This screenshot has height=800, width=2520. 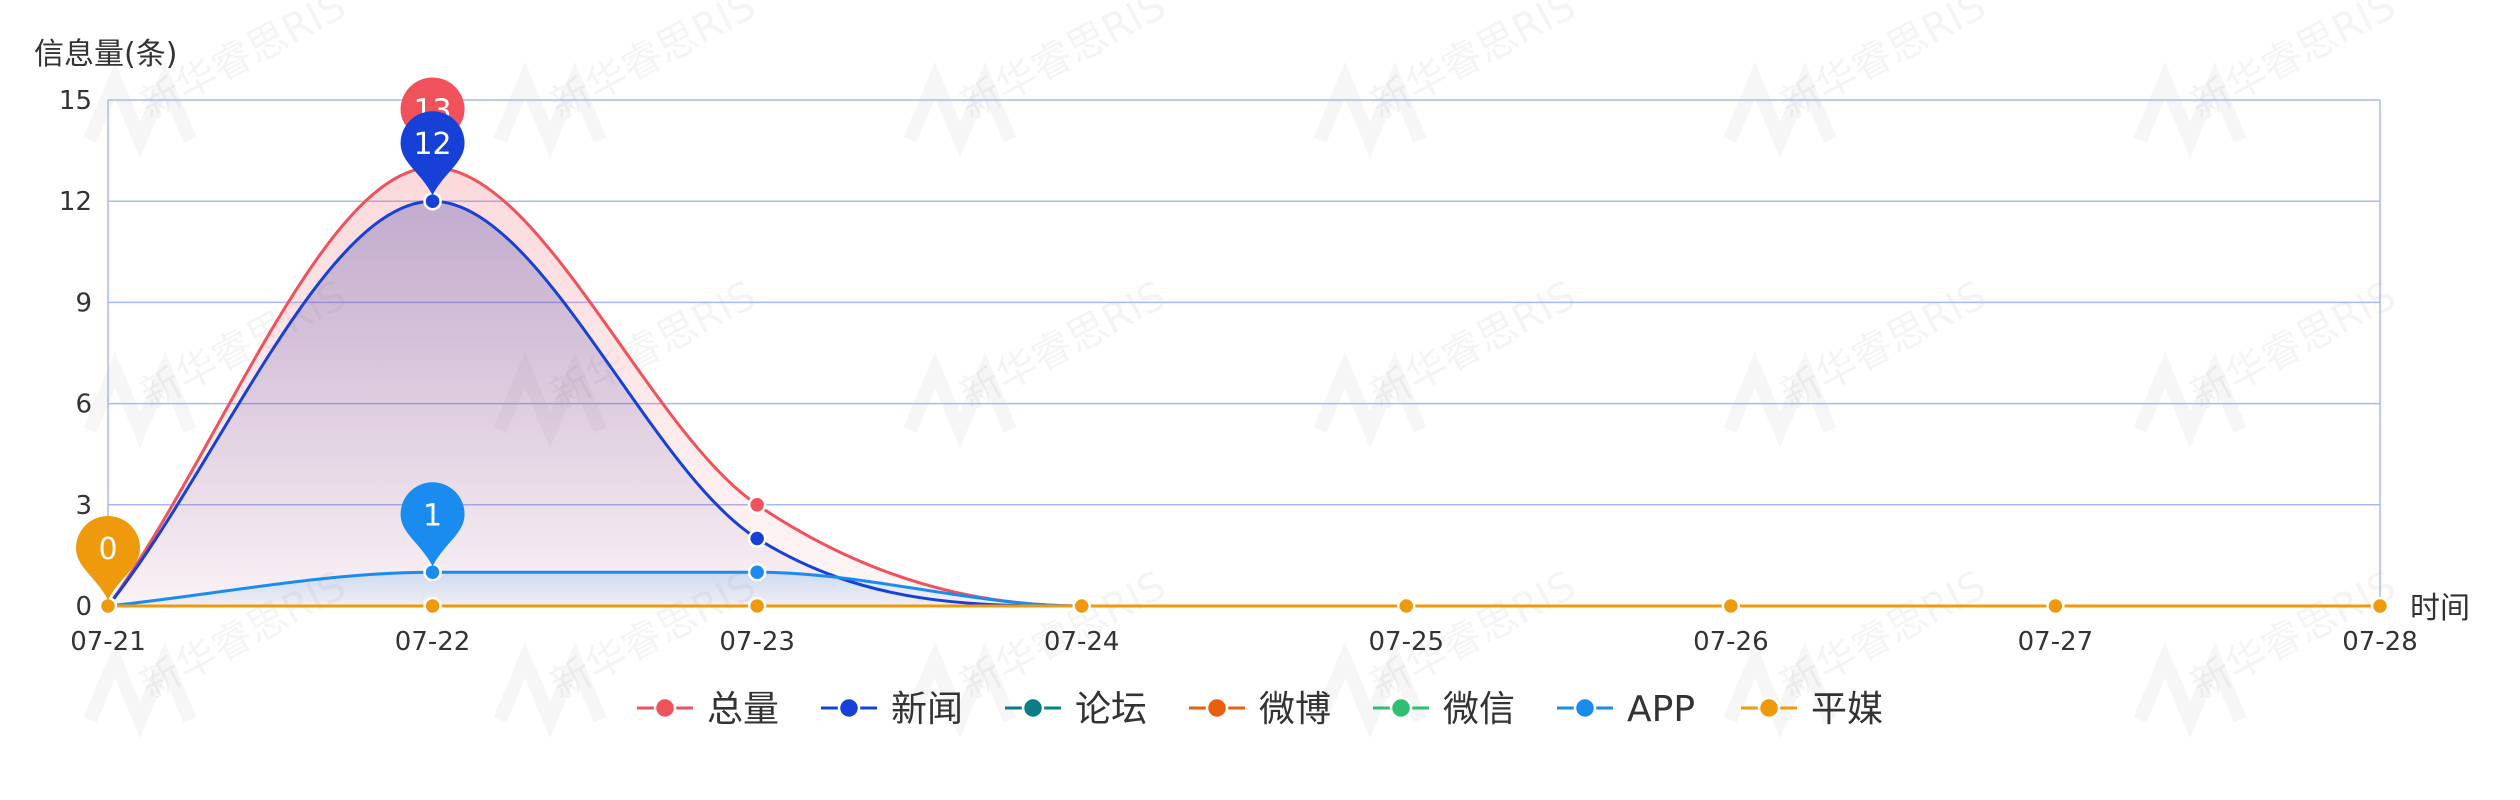 I want to click on legend-label: APP, so click(x=1661, y=709).